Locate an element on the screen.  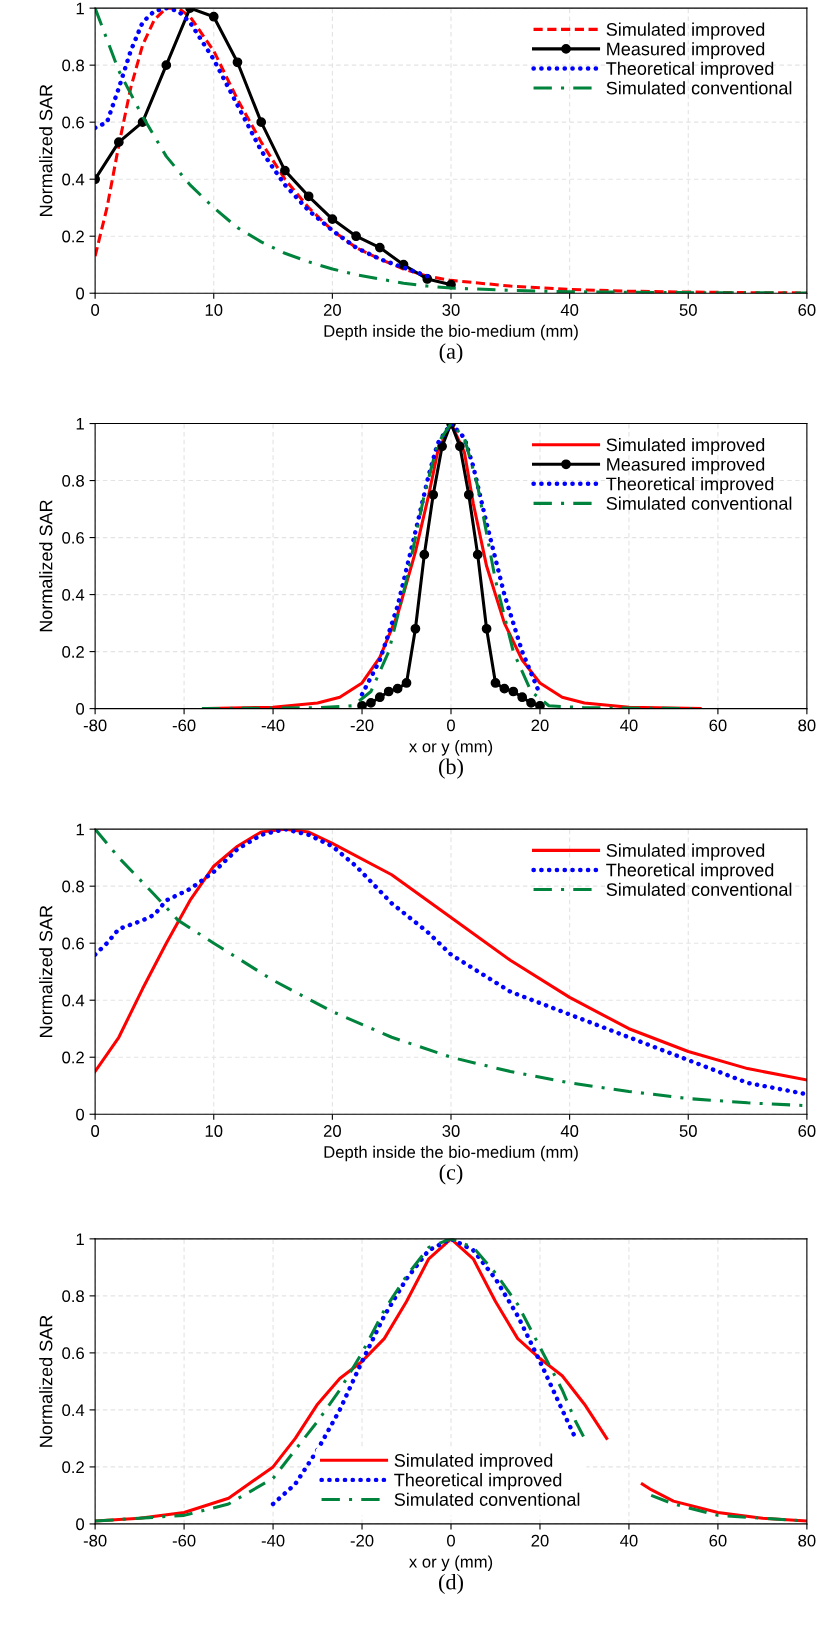
text: (d) is located at coordinates (451, 1584).